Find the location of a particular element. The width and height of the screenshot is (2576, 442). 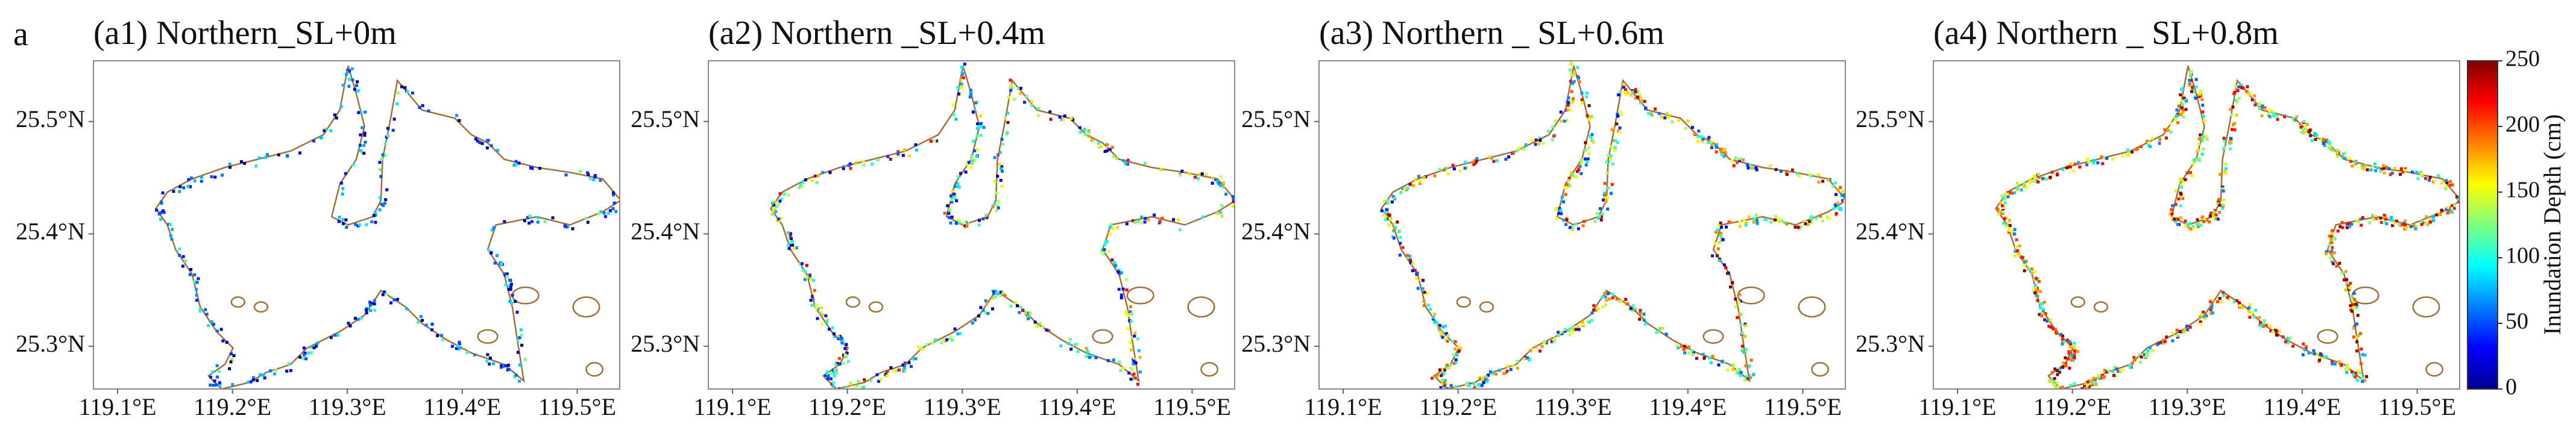

map-content is located at coordinates (2227, 227).